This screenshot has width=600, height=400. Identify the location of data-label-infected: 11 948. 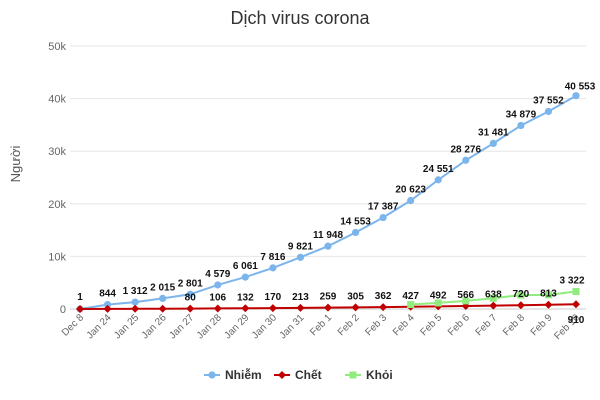
(328, 235).